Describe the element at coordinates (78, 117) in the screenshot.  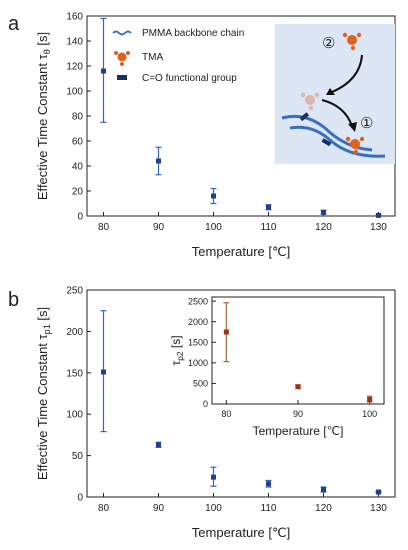
I see `panel-a-y-tick-label: 80` at that location.